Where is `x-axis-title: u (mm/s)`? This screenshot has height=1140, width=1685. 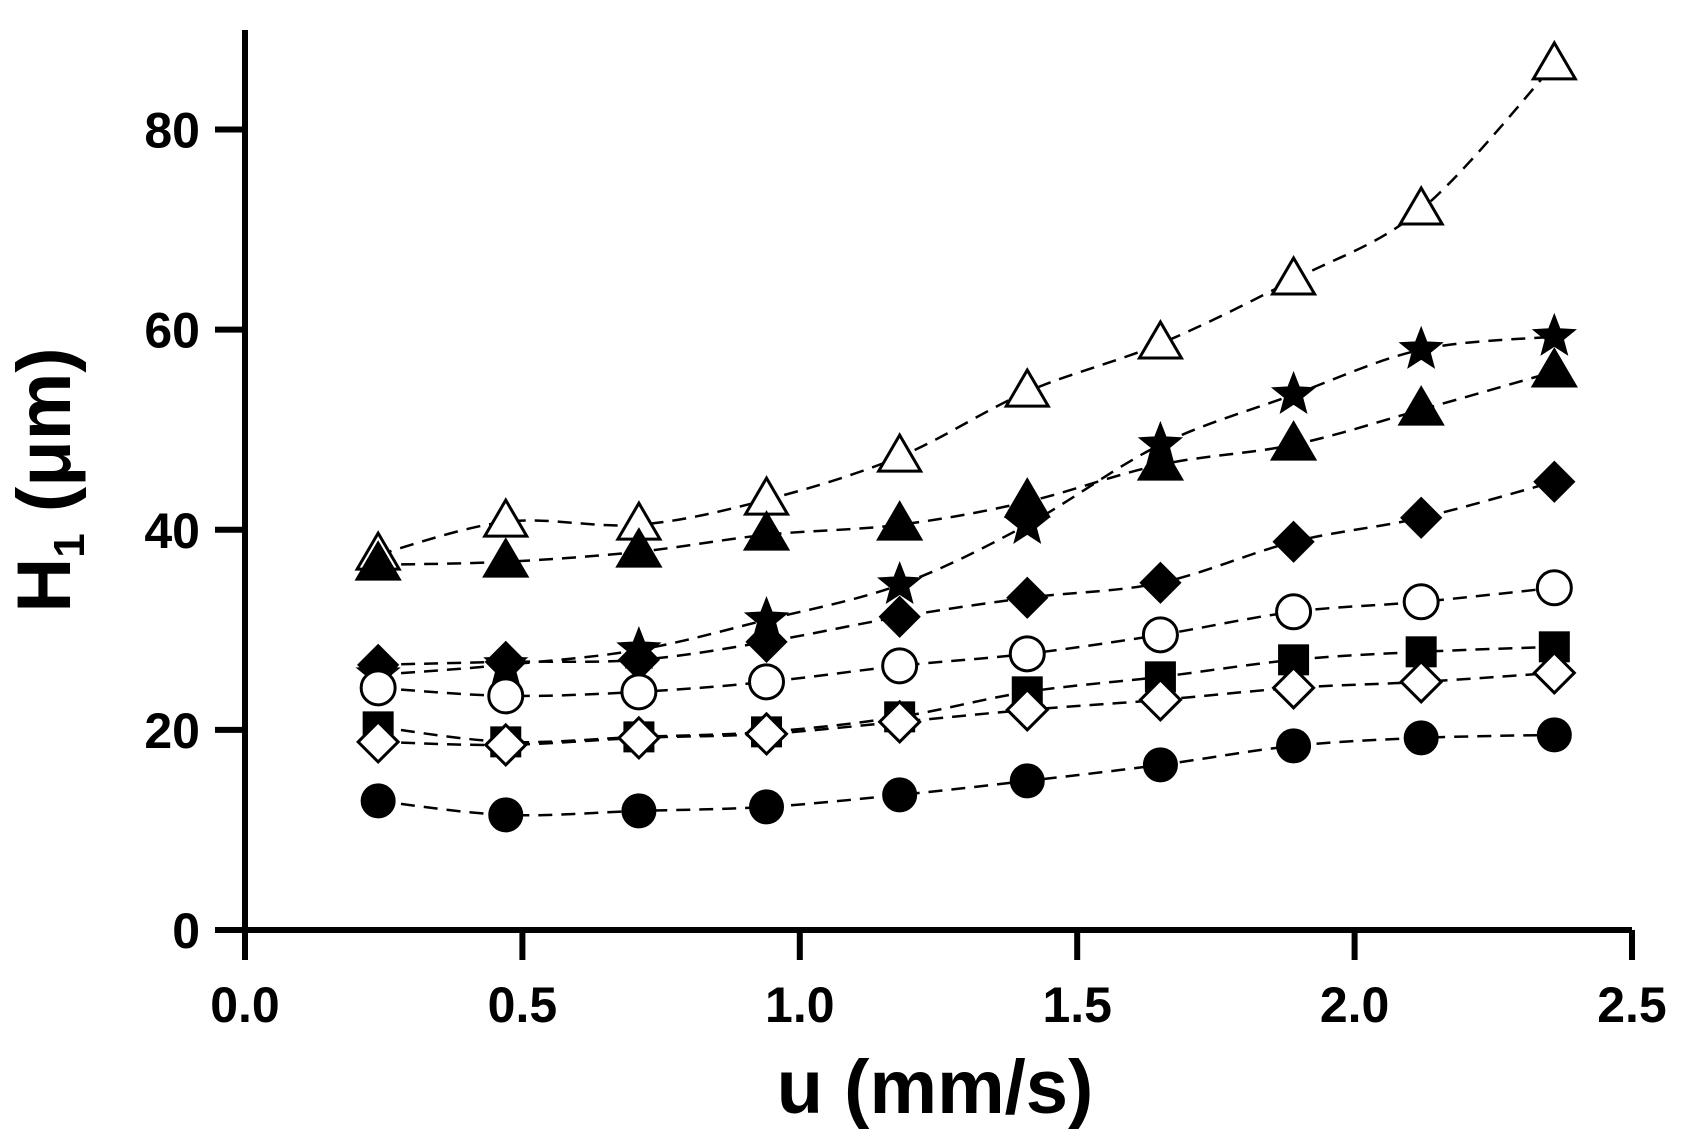
x-axis-title: u (mm/s) is located at coordinates (935, 1087).